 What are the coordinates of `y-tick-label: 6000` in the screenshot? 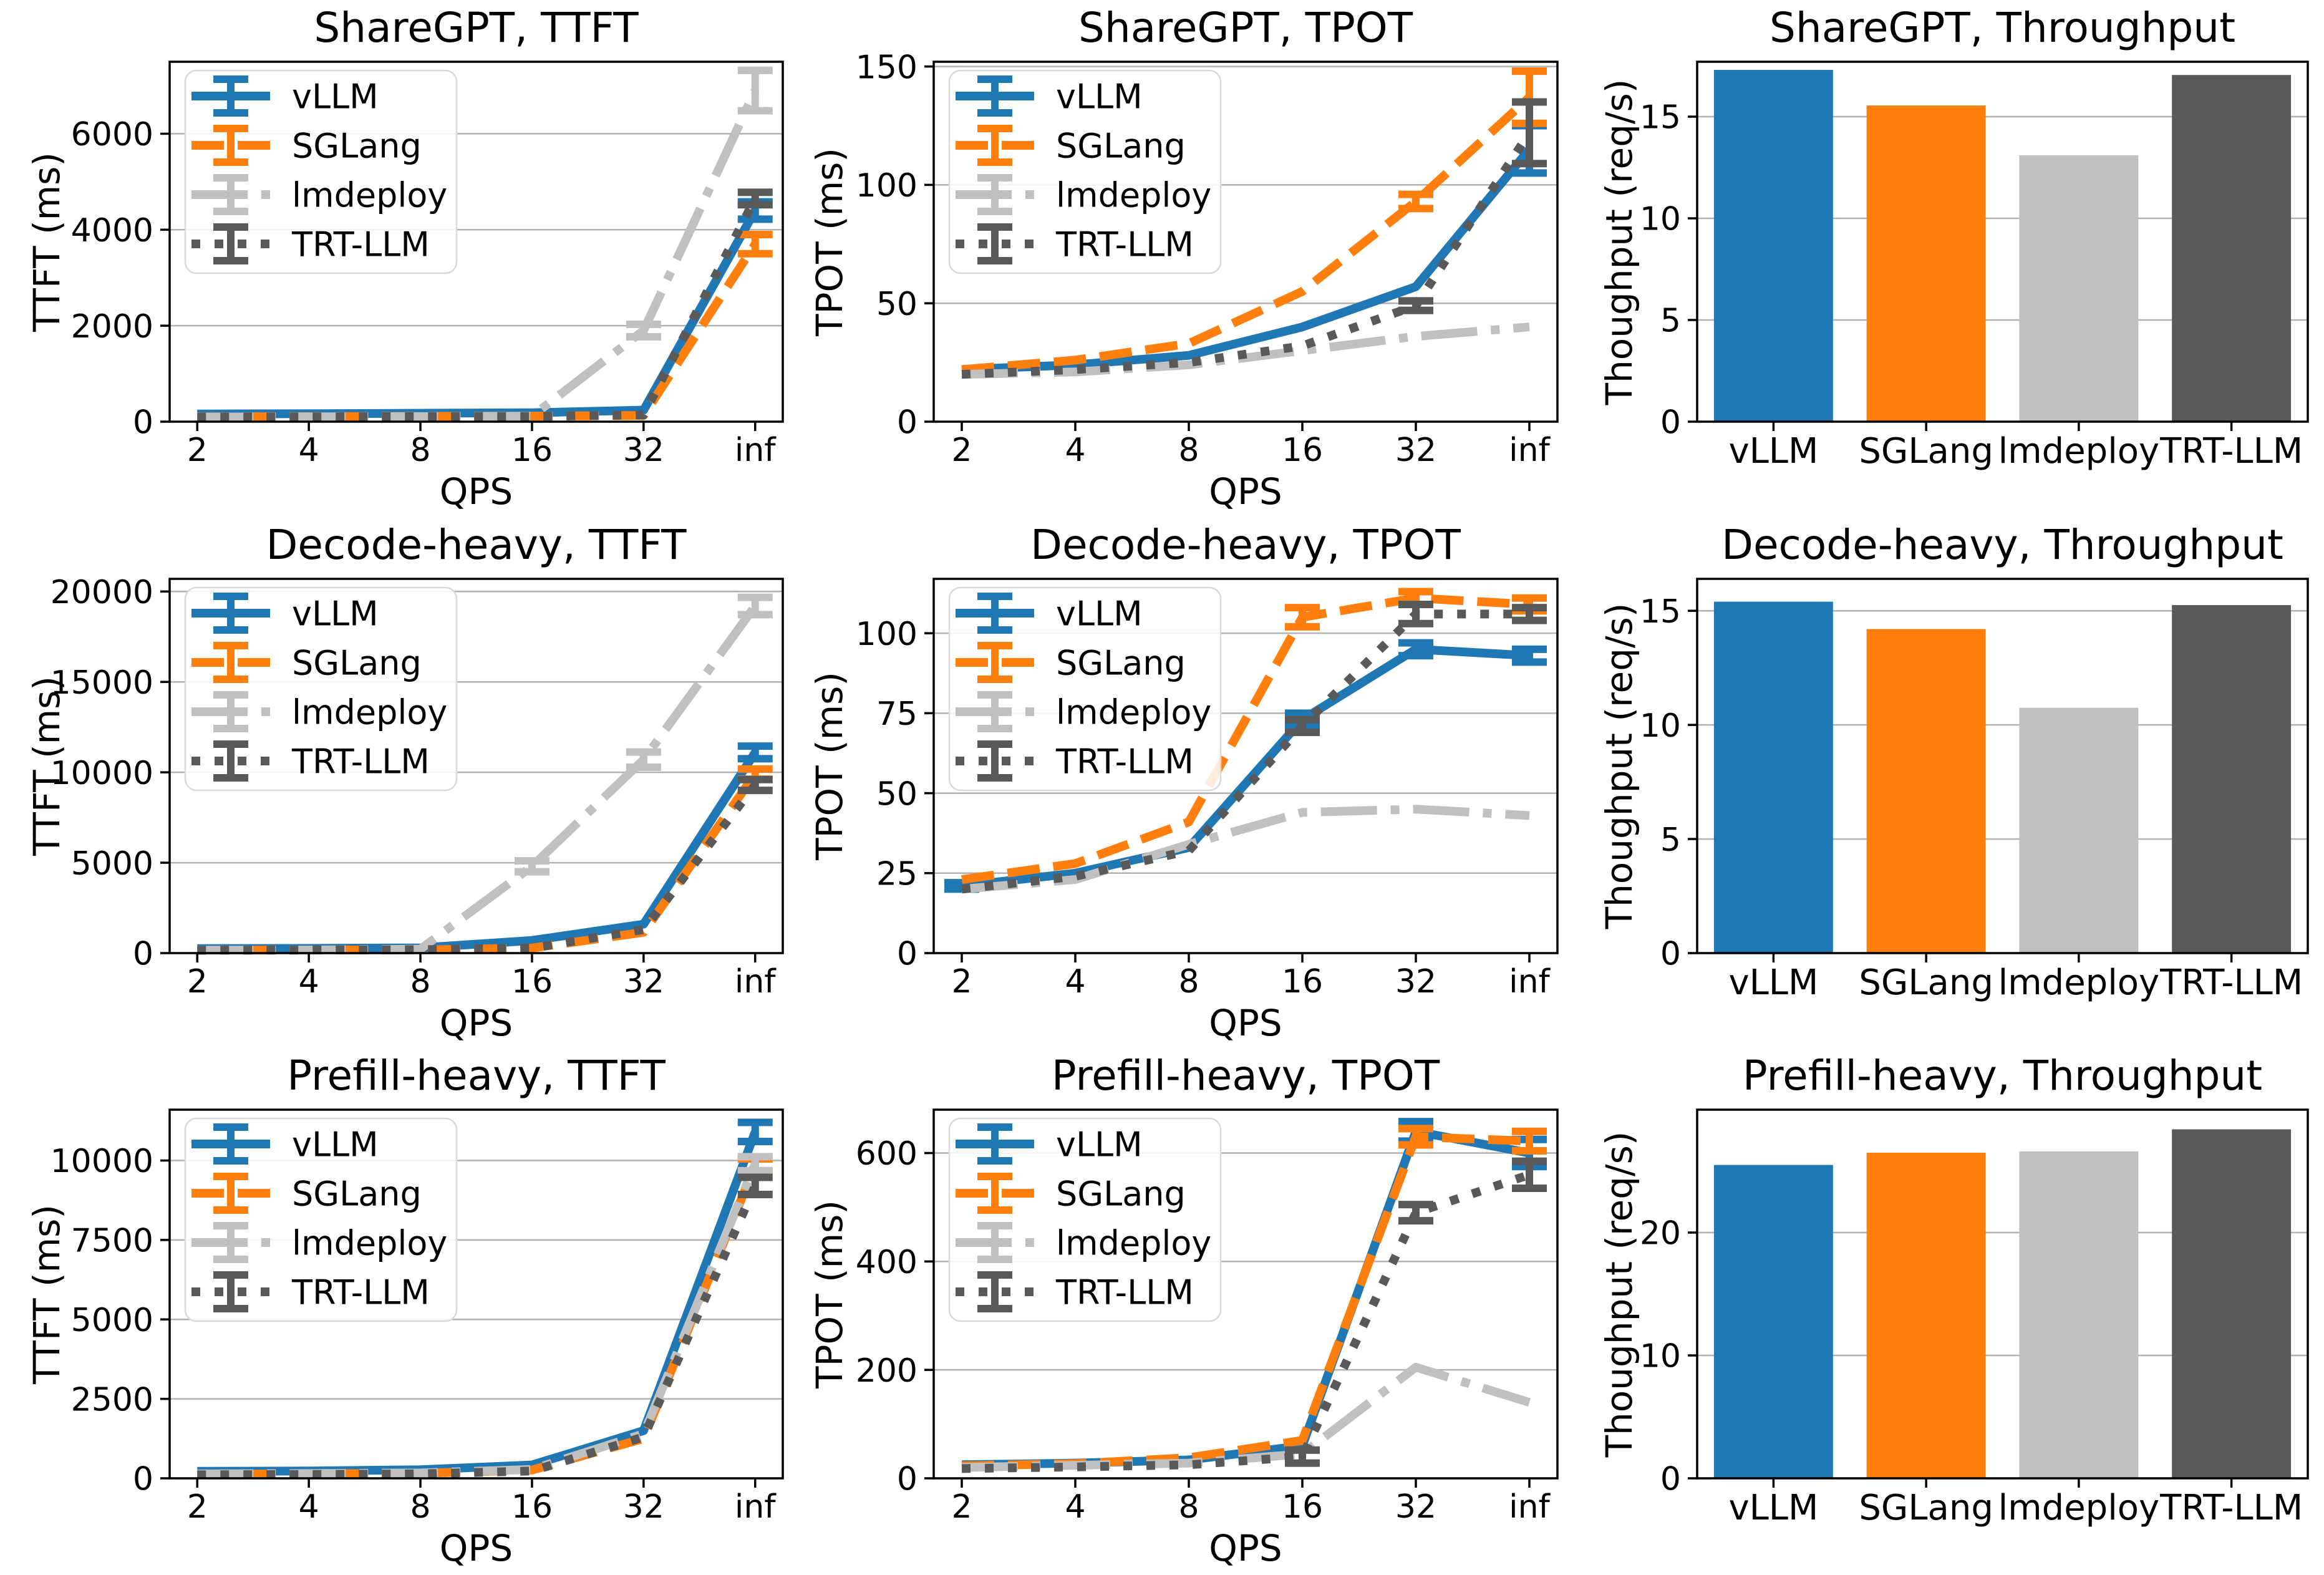 It's located at (112, 134).